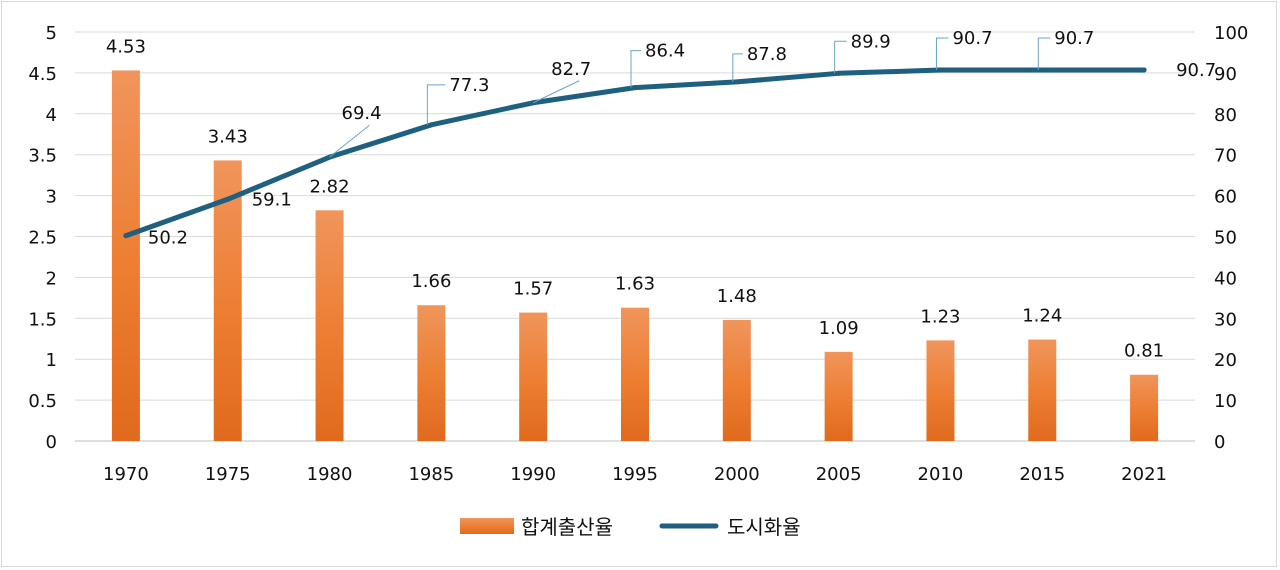 The height and width of the screenshot is (570, 1280). Describe the element at coordinates (764, 527) in the screenshot. I see `legend-label-urbanization-rate: 도시화율` at that location.